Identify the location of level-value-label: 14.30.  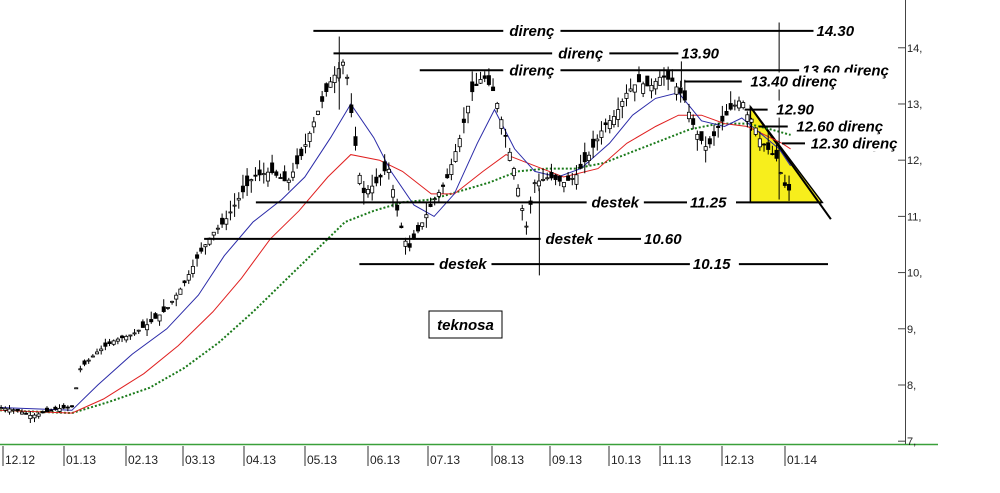
(836, 31).